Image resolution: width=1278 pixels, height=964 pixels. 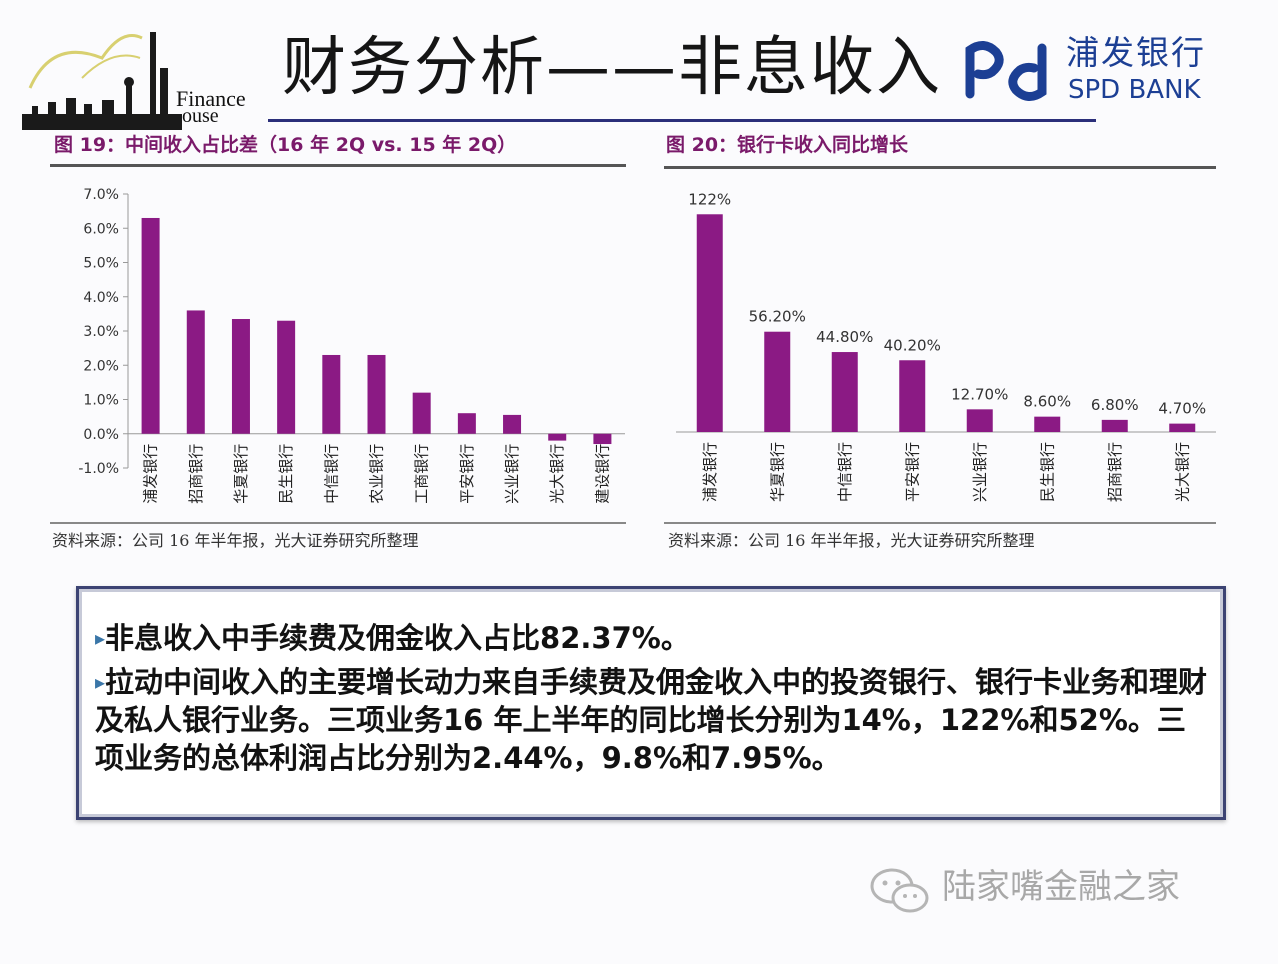 What do you see at coordinates (101, 366) in the screenshot?
I see `chart1-y-tick-label: 2.0%` at bounding box center [101, 366].